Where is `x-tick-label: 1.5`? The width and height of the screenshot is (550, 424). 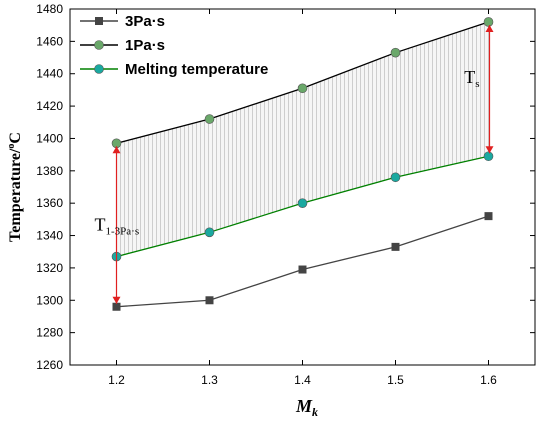
x-tick-label: 1.5 is located at coordinates (395, 380).